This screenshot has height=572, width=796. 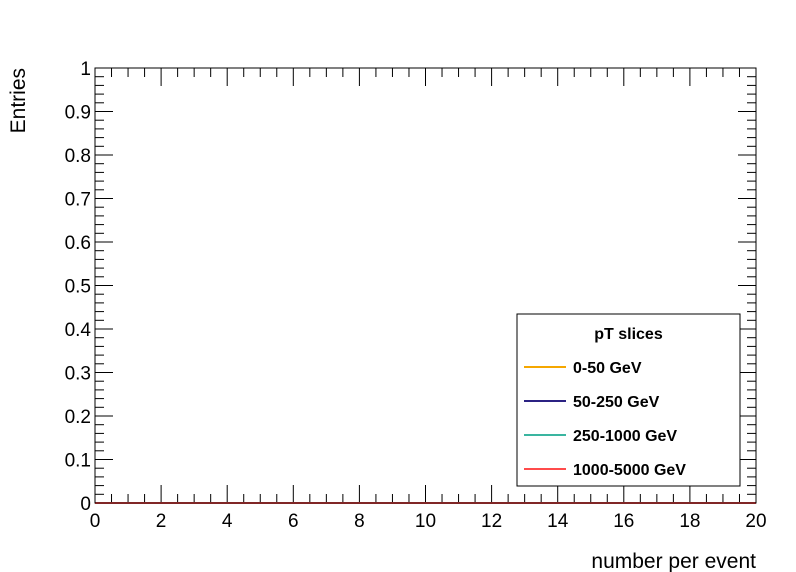 I want to click on x-tick-label: 20, so click(x=755, y=521).